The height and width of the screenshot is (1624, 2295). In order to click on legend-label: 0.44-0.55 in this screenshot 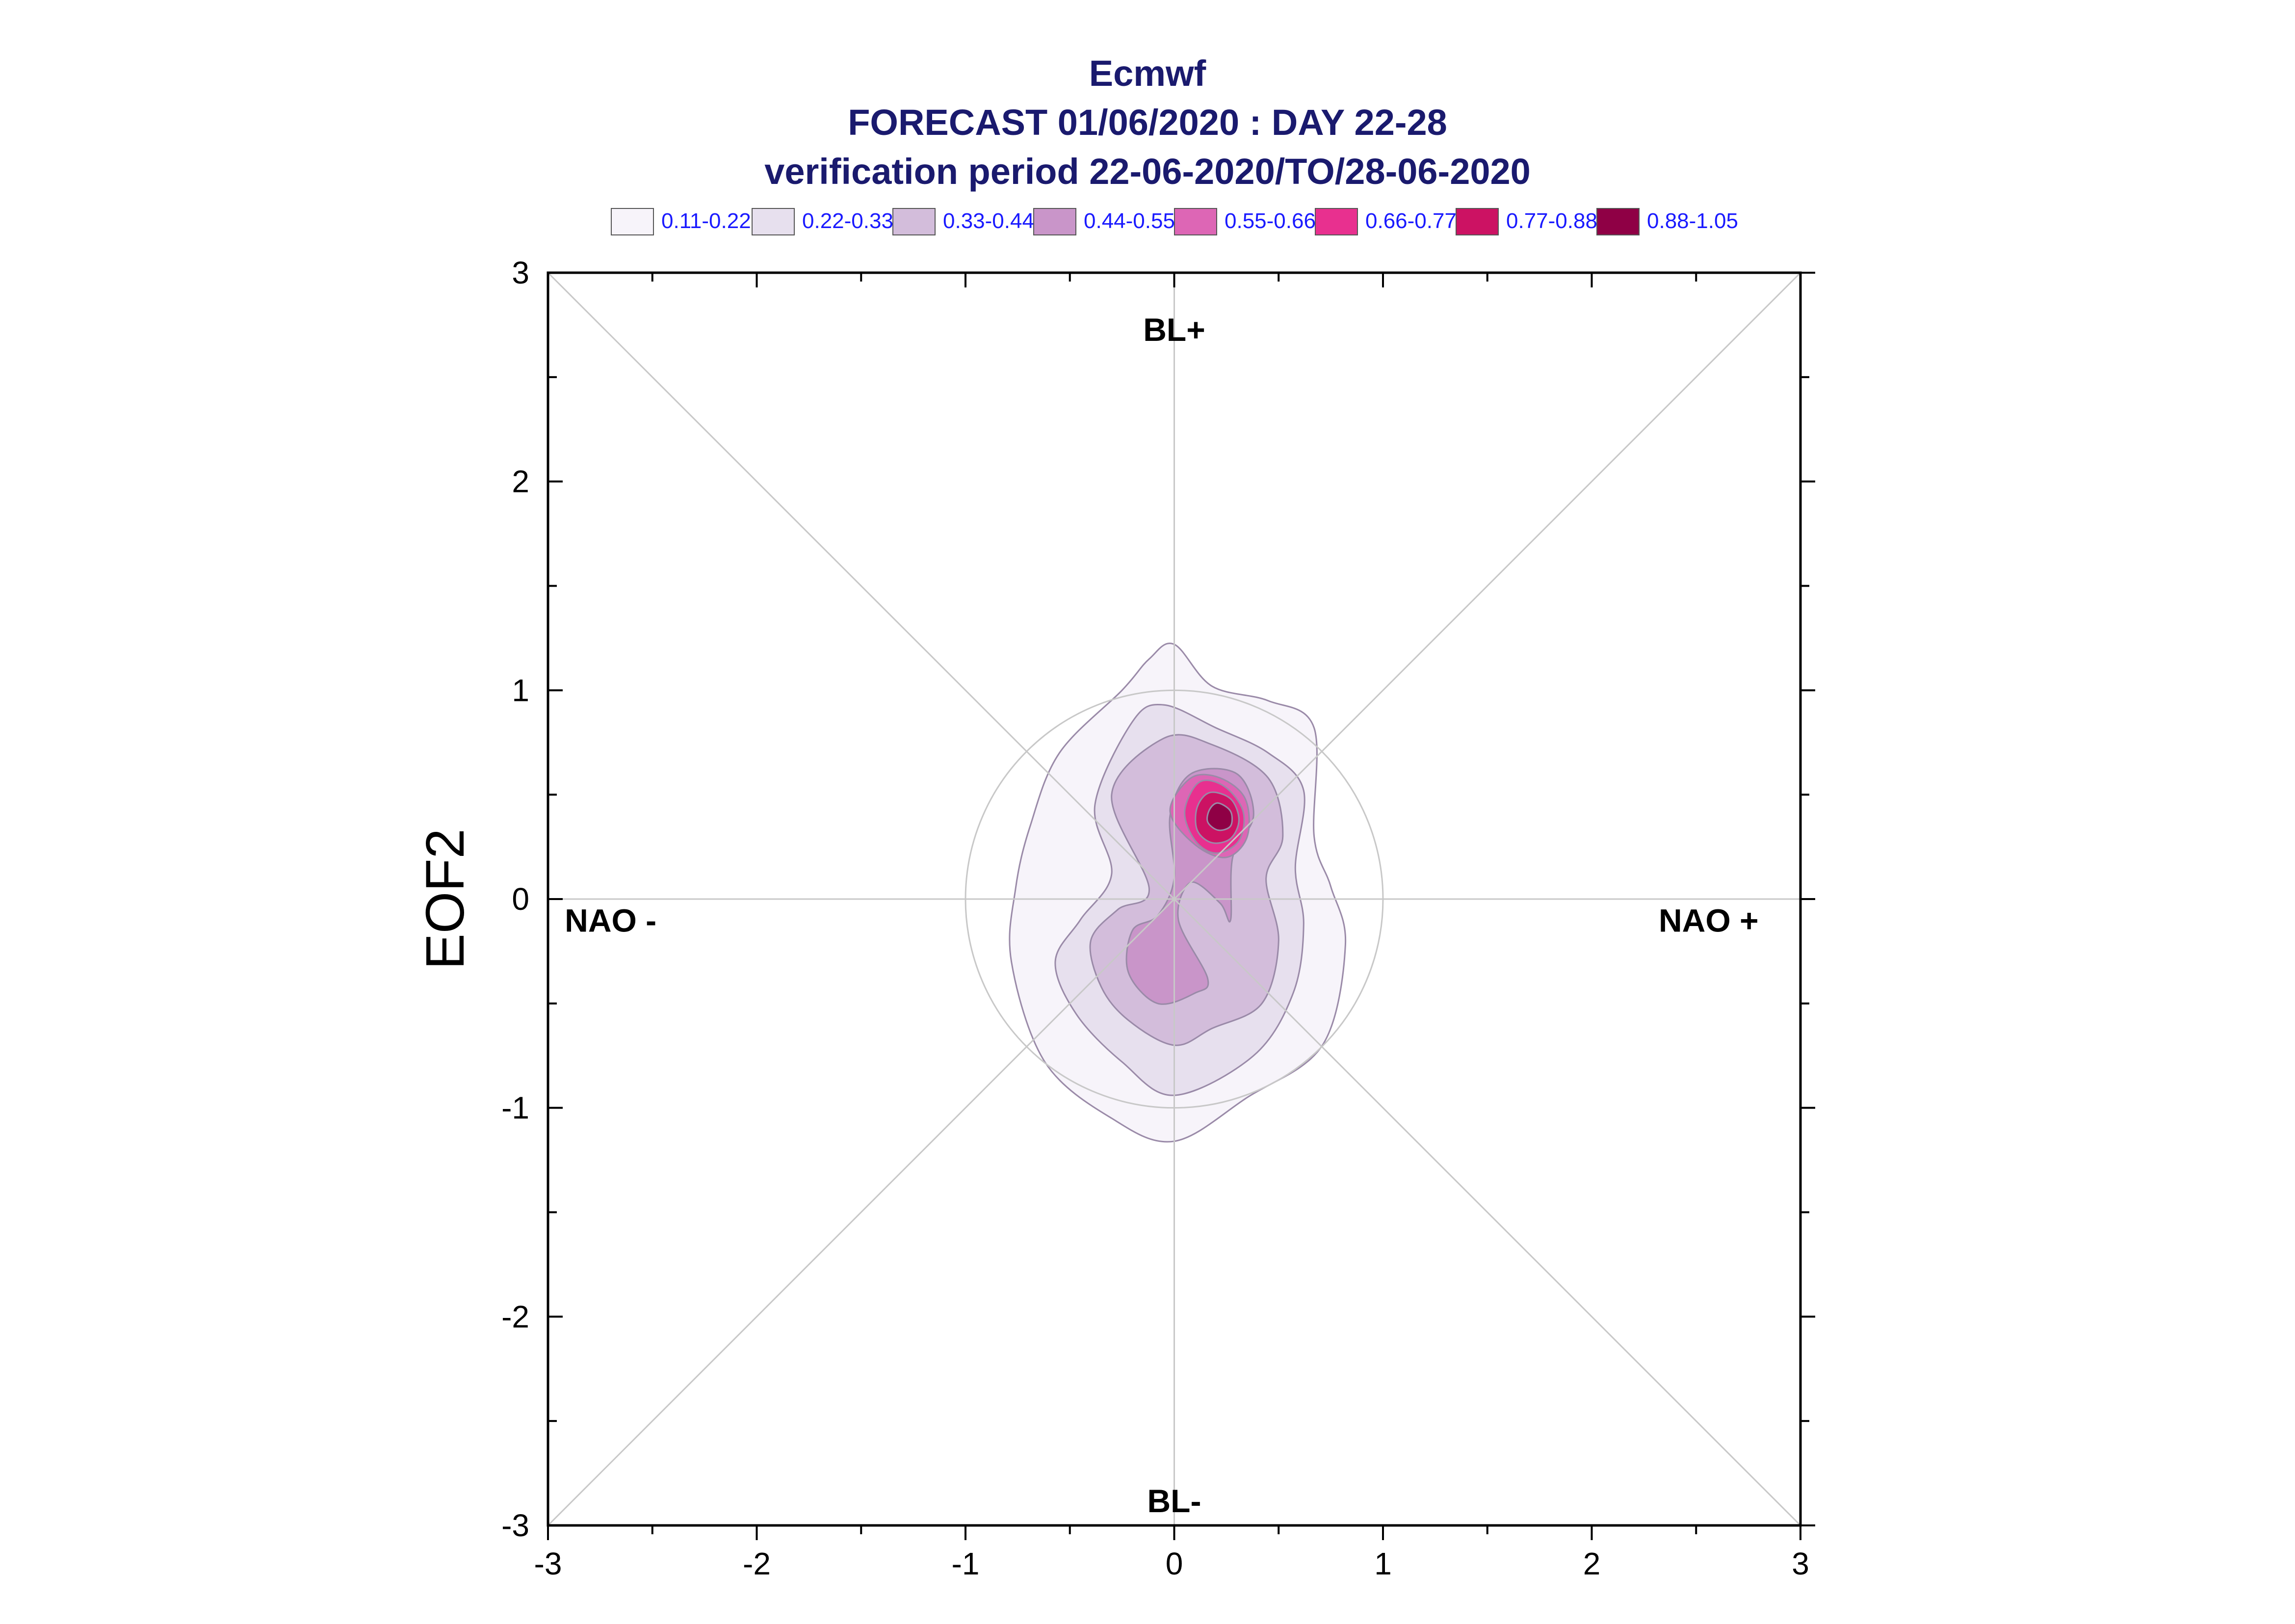, I will do `click(1129, 221)`.